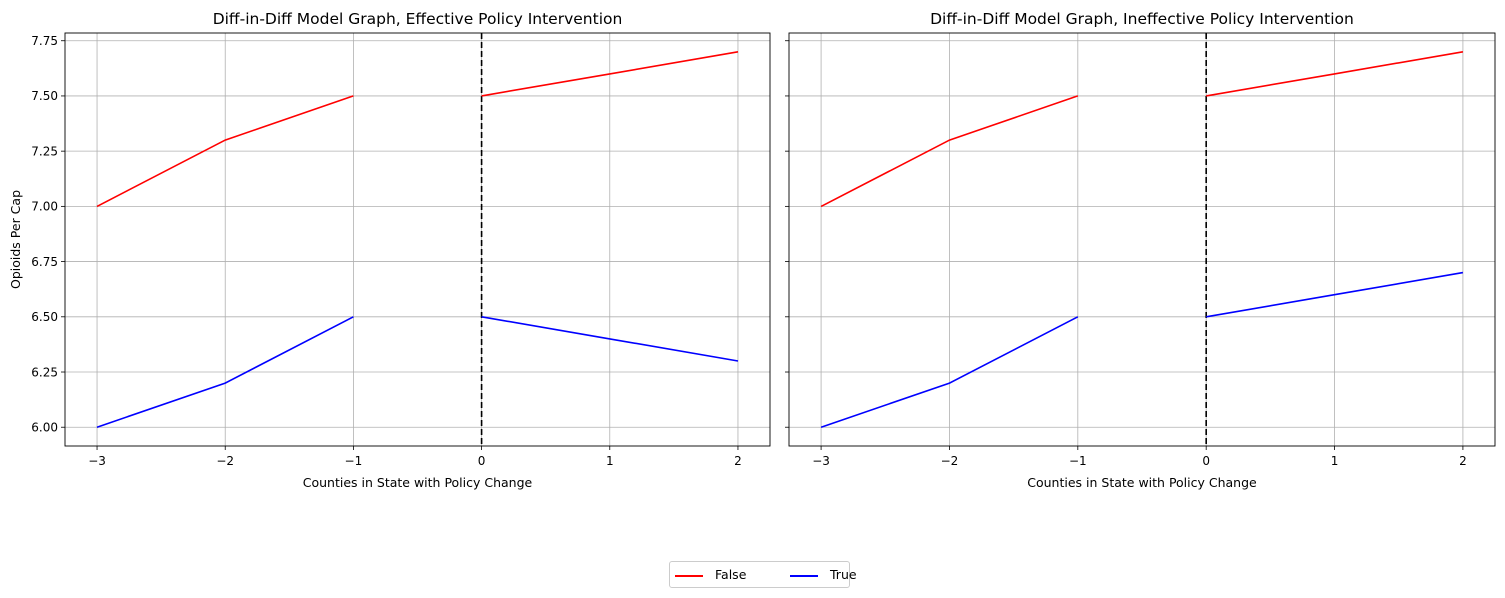 Image resolution: width=1505 pixels, height=598 pixels. What do you see at coordinates (689, 576) in the screenshot?
I see `legend-line-false` at bounding box center [689, 576].